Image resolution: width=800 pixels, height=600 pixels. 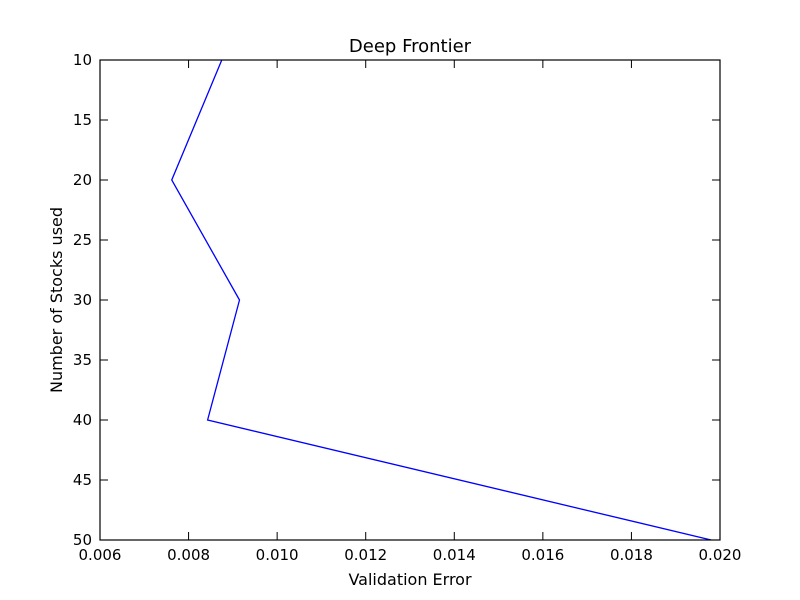 What do you see at coordinates (365, 555) in the screenshot?
I see `x-tick-label: 0.012` at bounding box center [365, 555].